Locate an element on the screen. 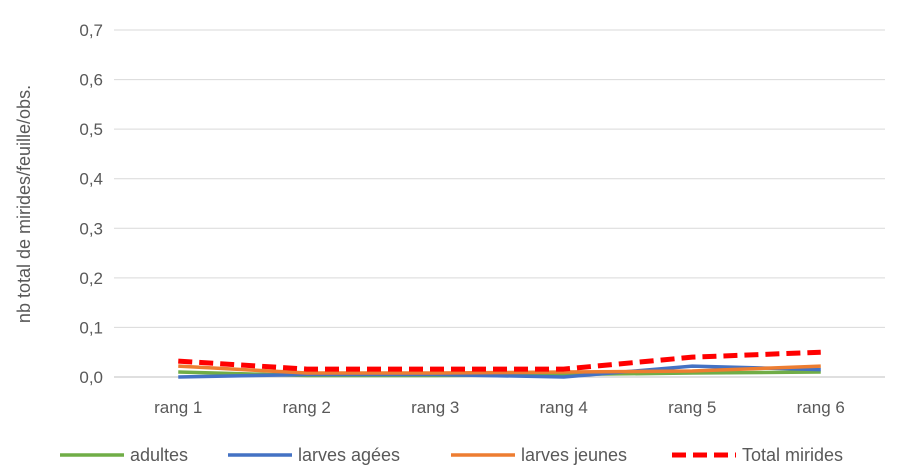  x-tick-label: rang 1 is located at coordinates (178, 407).